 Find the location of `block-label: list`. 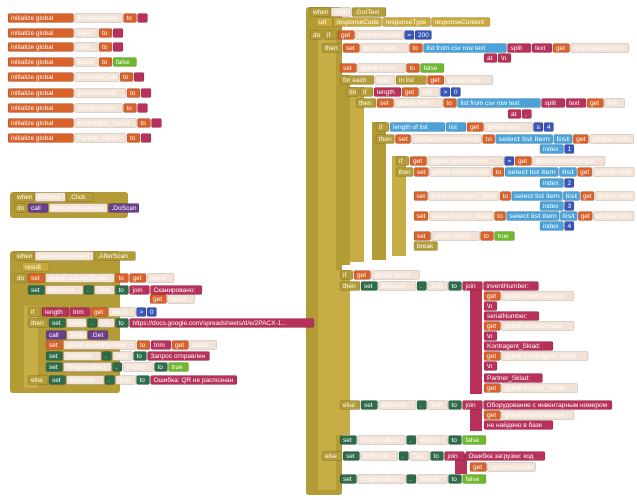

block-label: list is located at coordinates (563, 139).